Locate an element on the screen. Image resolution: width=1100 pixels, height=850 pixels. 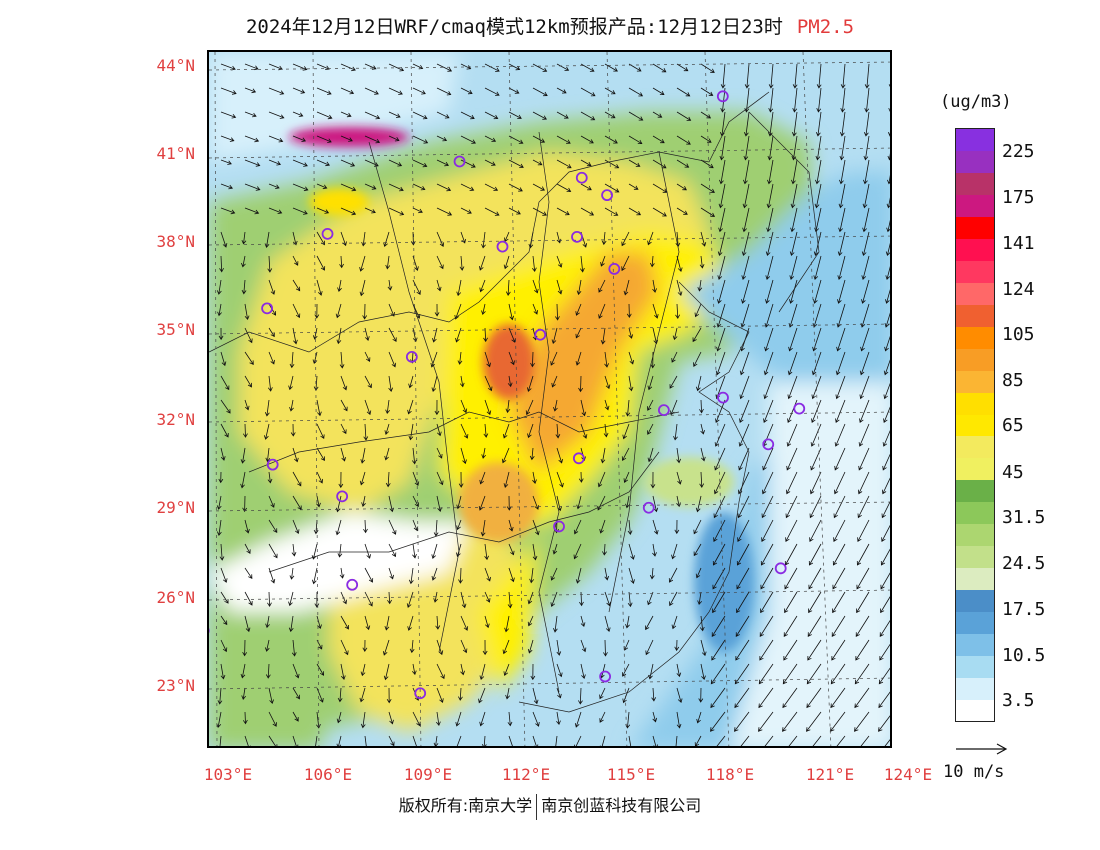
copyright-right: 南京创蓝科技有限公司 is located at coordinates (621, 805).